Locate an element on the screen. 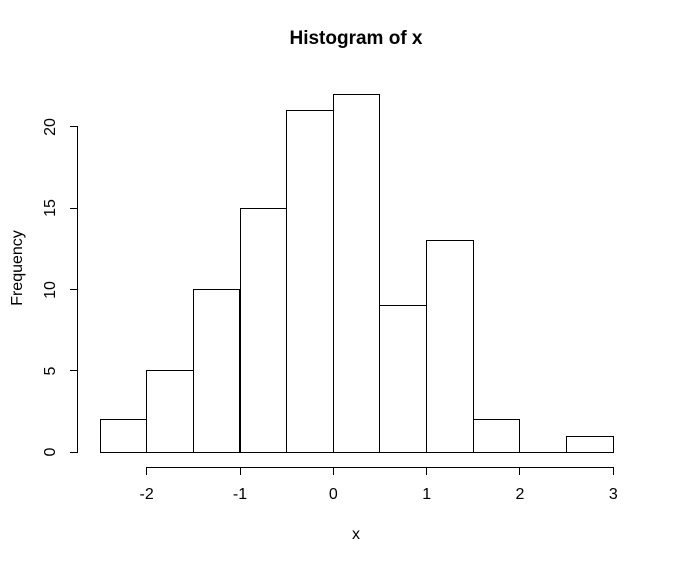 This screenshot has width=675, height=566. y-tick-label: 5 is located at coordinates (50, 371).